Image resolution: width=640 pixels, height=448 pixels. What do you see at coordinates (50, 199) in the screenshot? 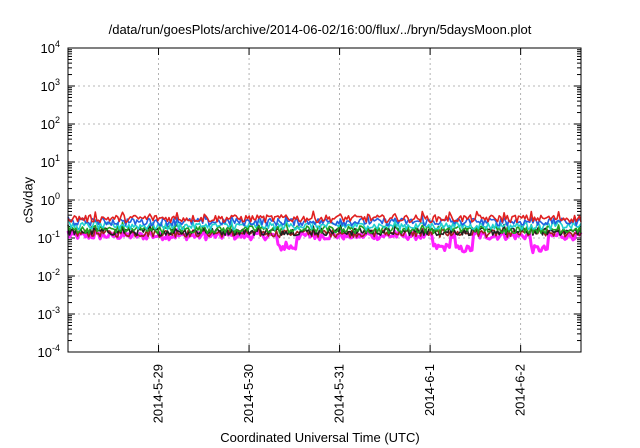
I see `y-tick-label: 10⁰` at bounding box center [50, 199].